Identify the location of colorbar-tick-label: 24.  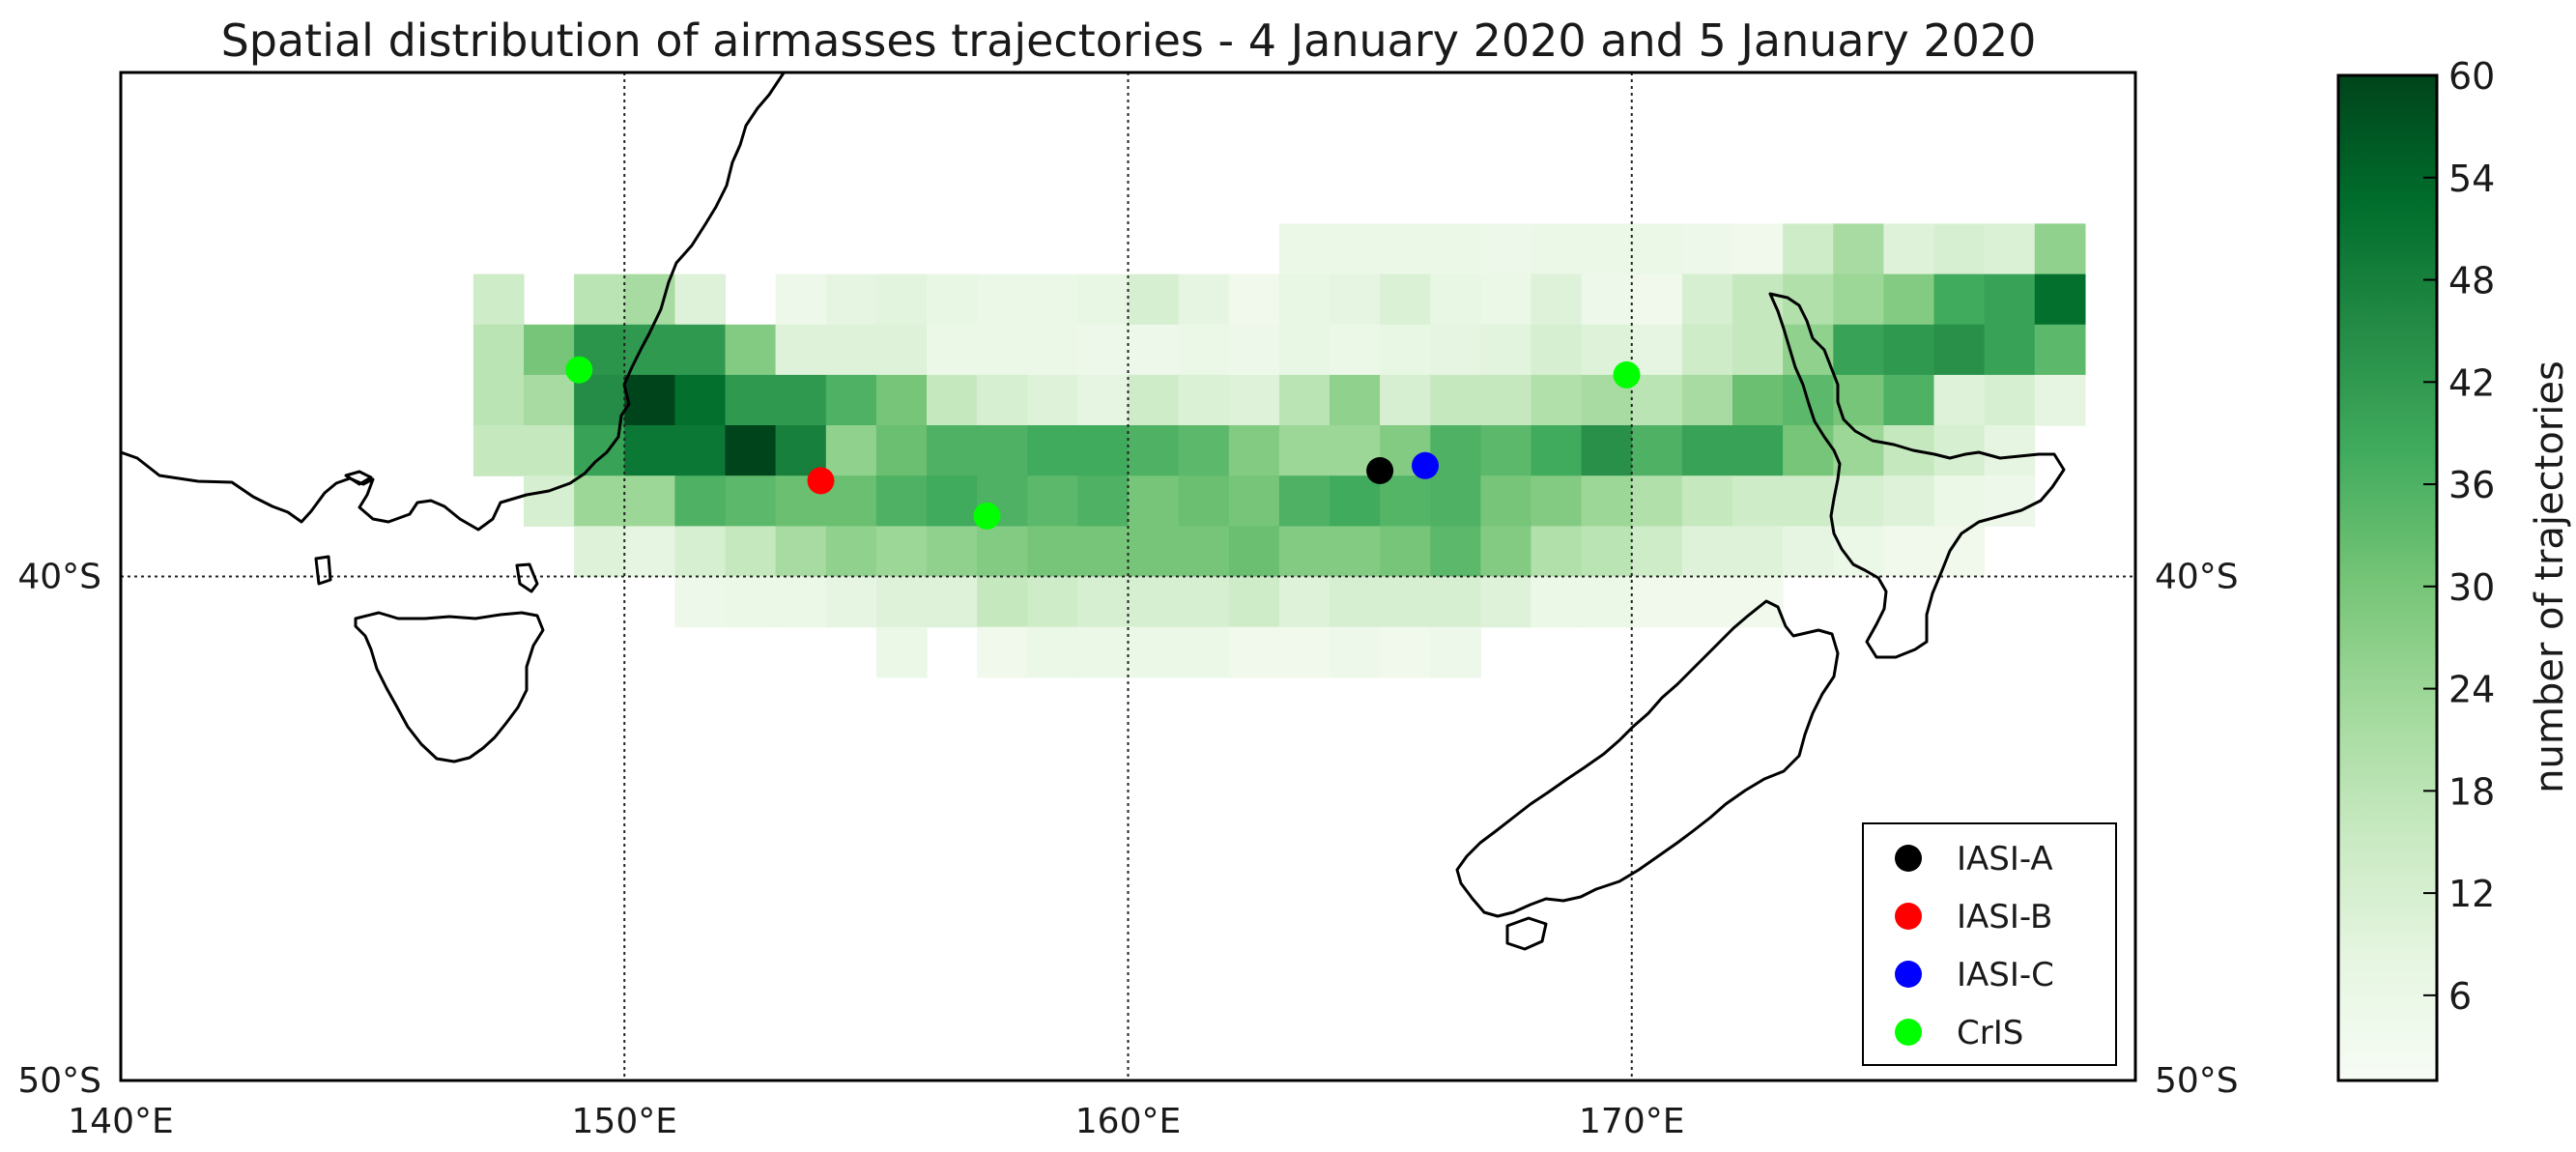
(2472, 690).